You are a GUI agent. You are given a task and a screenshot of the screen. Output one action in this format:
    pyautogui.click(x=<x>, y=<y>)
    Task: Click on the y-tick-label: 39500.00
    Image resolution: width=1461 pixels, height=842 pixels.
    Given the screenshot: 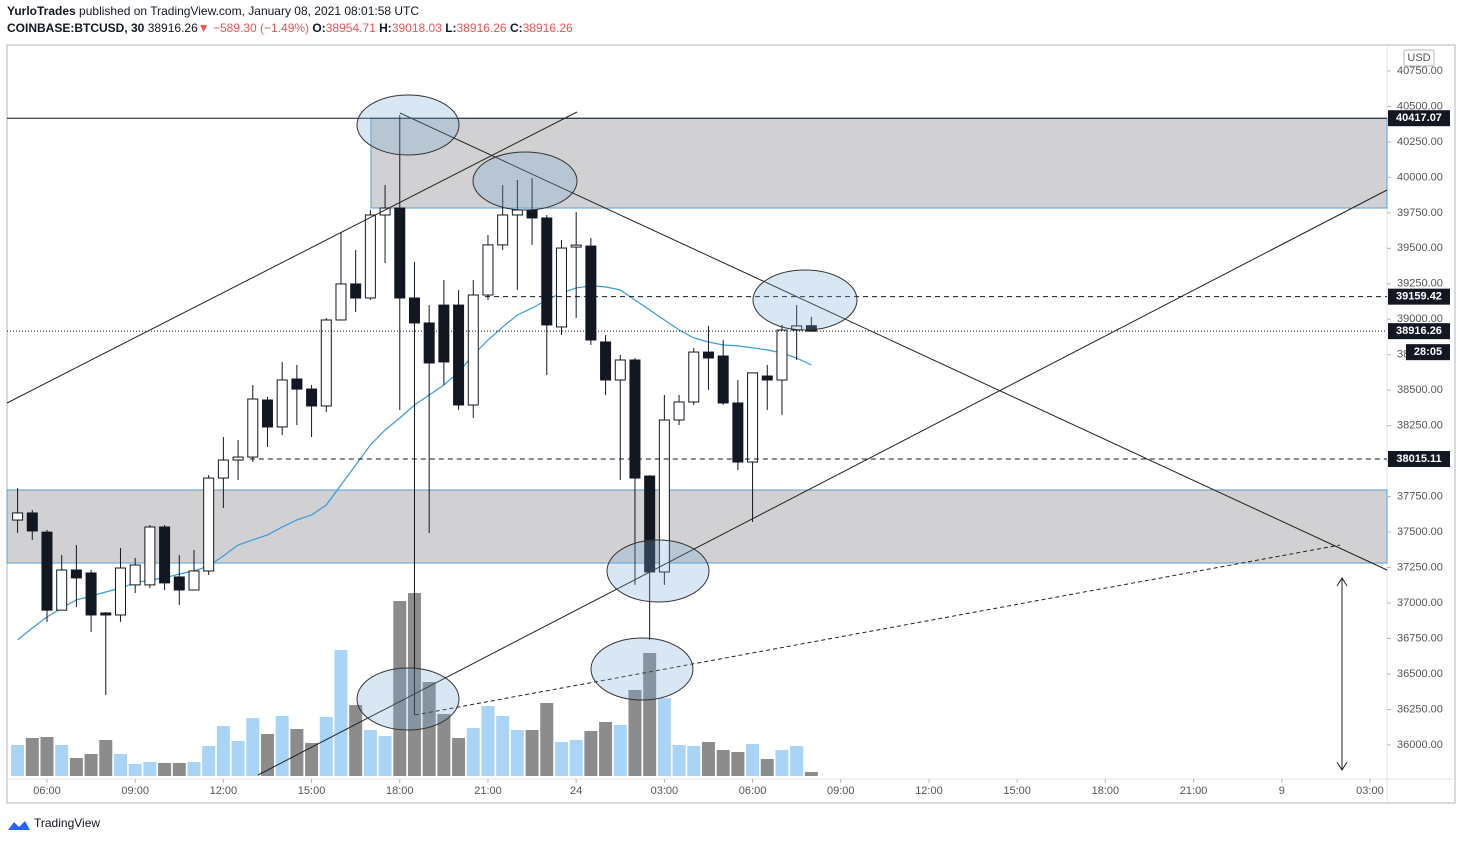 What is the action you would take?
    pyautogui.click(x=1420, y=248)
    